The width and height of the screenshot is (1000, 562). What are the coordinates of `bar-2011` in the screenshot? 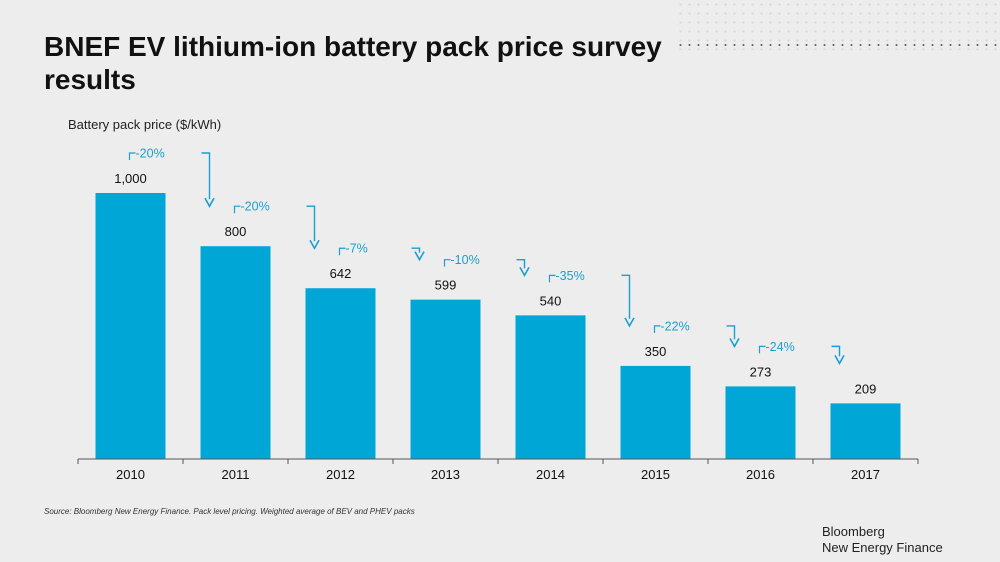 It's located at (235, 352).